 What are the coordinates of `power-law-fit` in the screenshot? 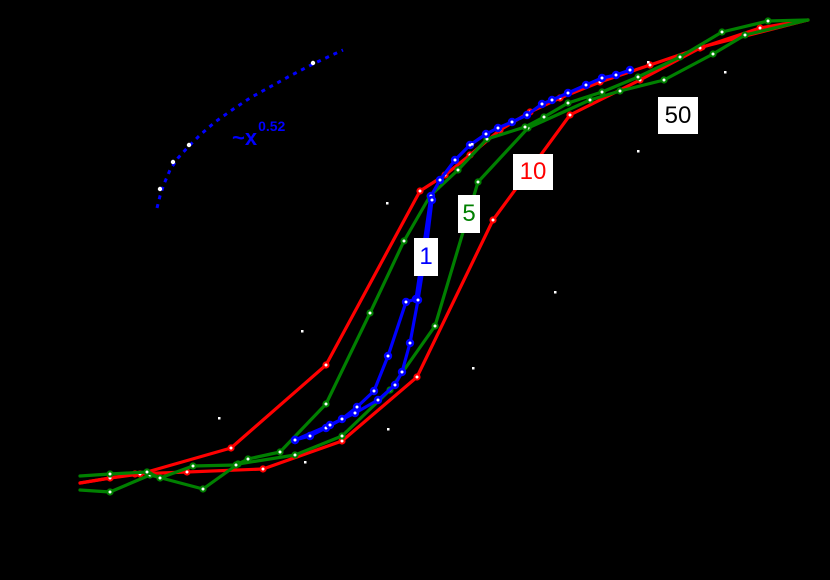 It's located at (249, 128).